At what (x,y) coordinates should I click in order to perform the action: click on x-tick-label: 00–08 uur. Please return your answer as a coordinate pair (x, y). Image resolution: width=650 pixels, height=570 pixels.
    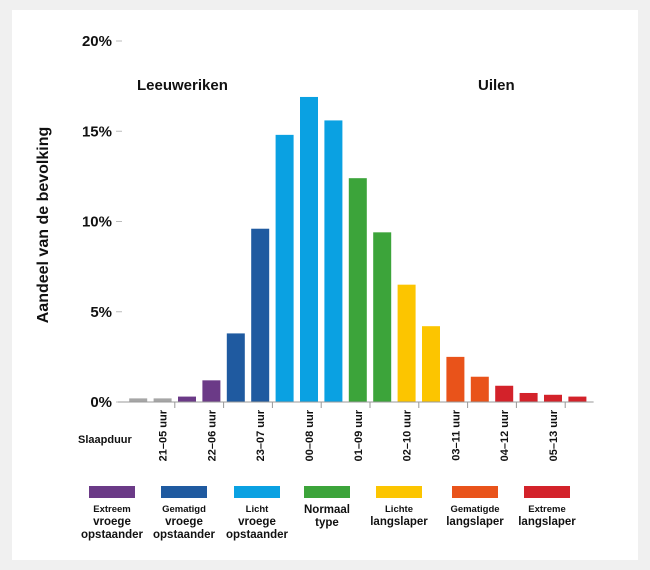
    Looking at the image, I should click on (310, 435).